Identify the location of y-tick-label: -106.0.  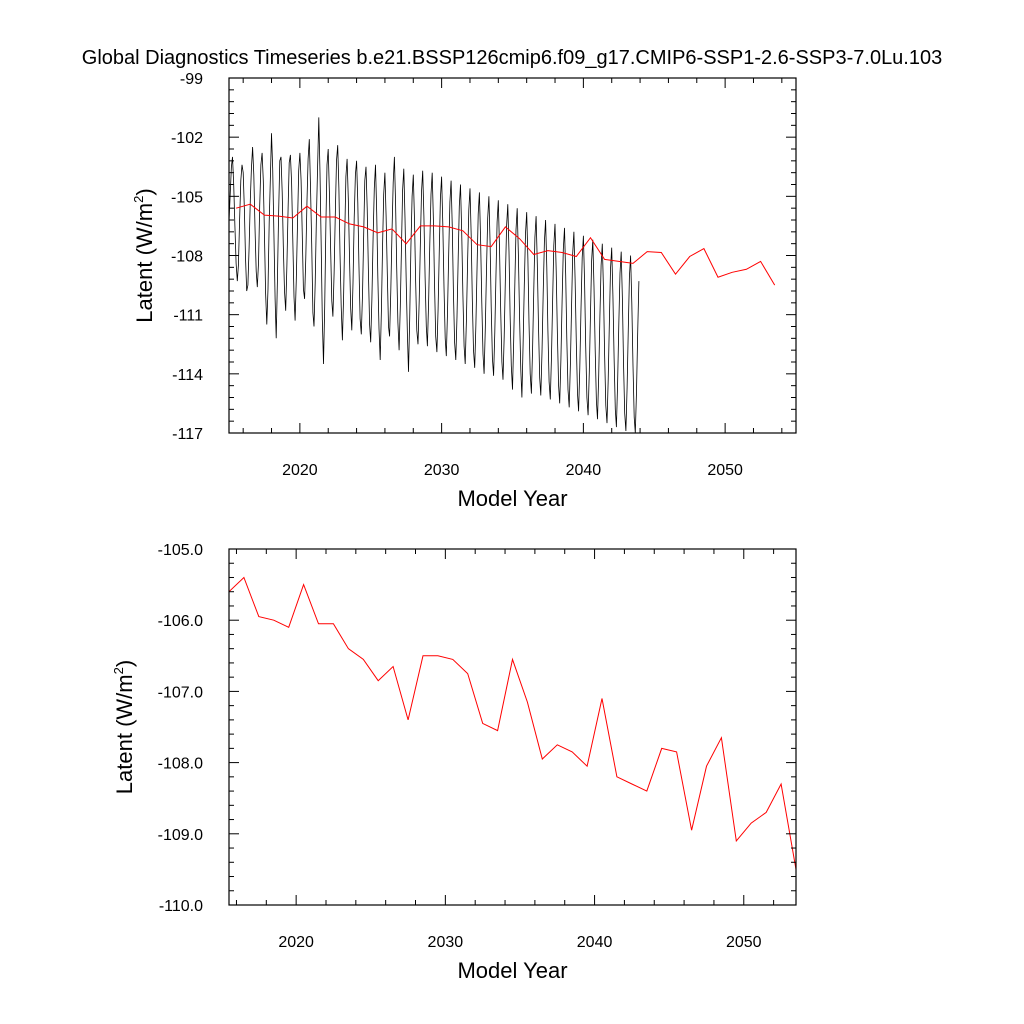
(180, 621).